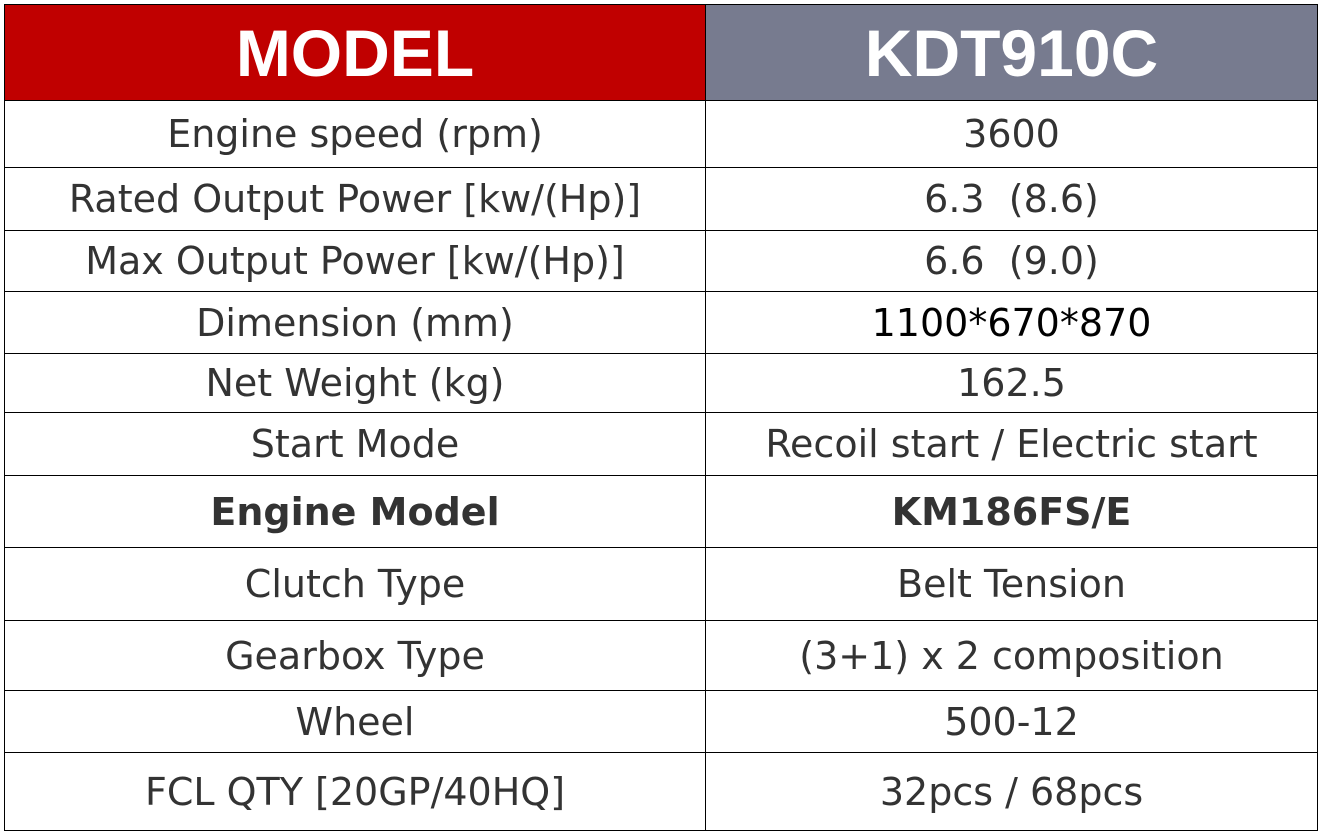 The image size is (1322, 831). I want to click on spec-label: Net Weight (kg), so click(355, 383).